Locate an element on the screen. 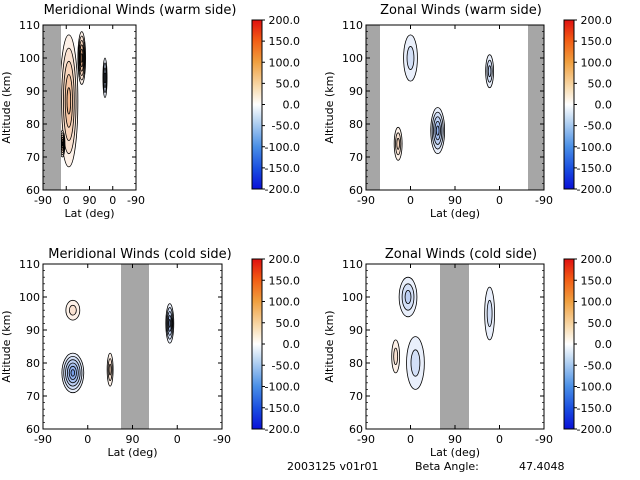 This screenshot has height=480, width=640. footer-id-text: 2003125 v01r01 is located at coordinates (333, 466).